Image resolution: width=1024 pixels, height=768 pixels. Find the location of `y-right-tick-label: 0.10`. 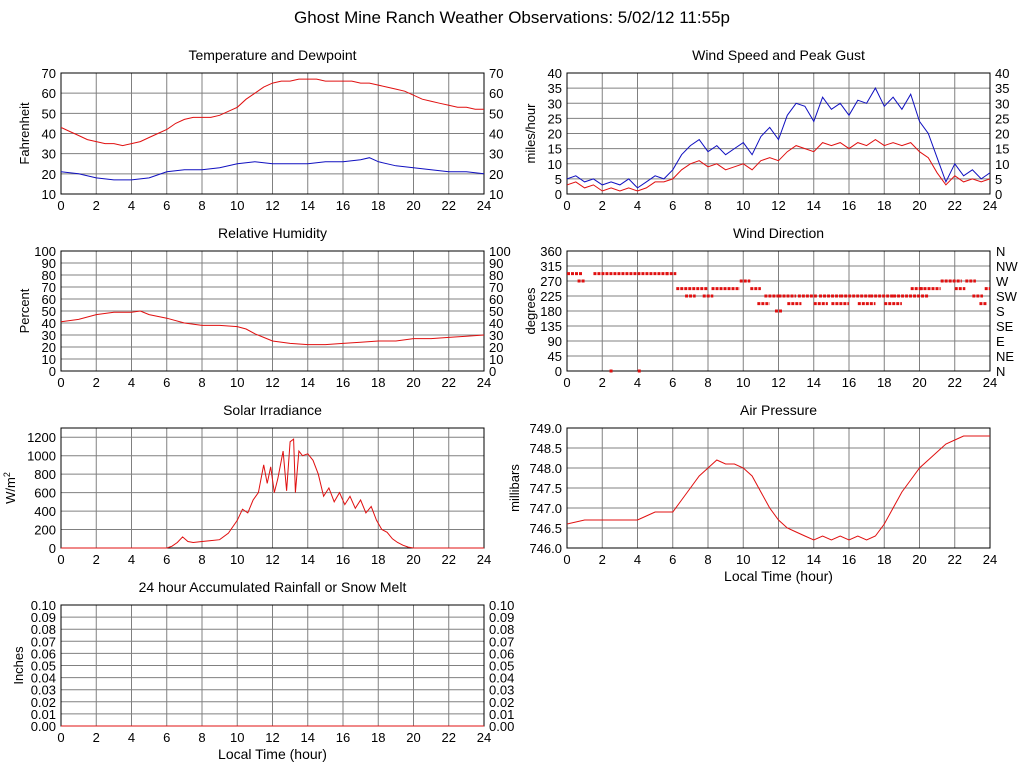

y-right-tick-label: 0.10 is located at coordinates (501, 605).